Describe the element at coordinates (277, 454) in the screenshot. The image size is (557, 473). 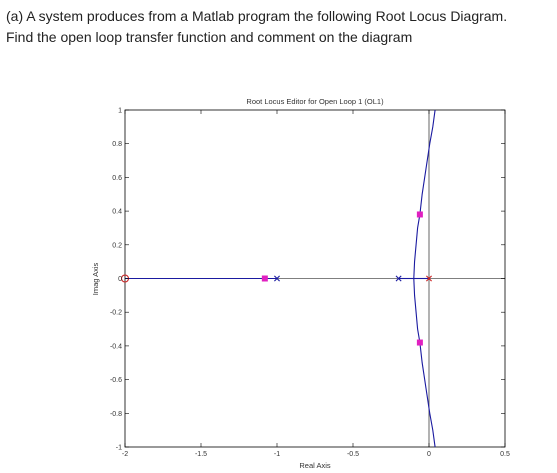
I see `x-tick-label: -1` at that location.